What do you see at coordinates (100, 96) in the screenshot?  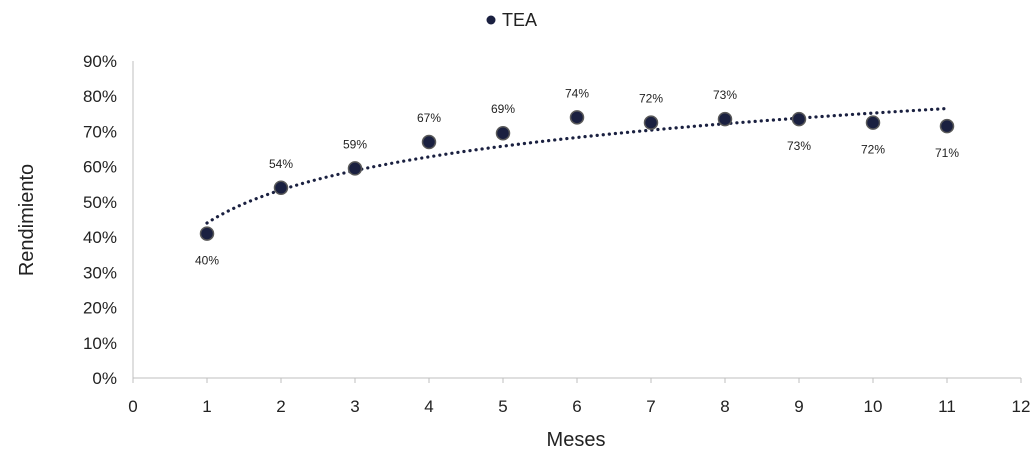 I see `y-tick-label: 80%` at bounding box center [100, 96].